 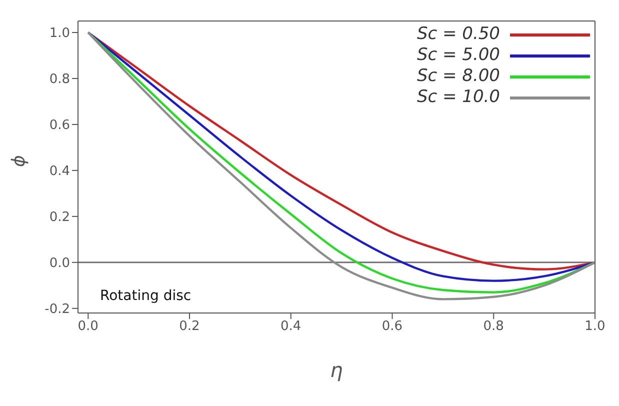 What do you see at coordinates (189, 326) in the screenshot?
I see `x-tick-label: 0.2` at bounding box center [189, 326].